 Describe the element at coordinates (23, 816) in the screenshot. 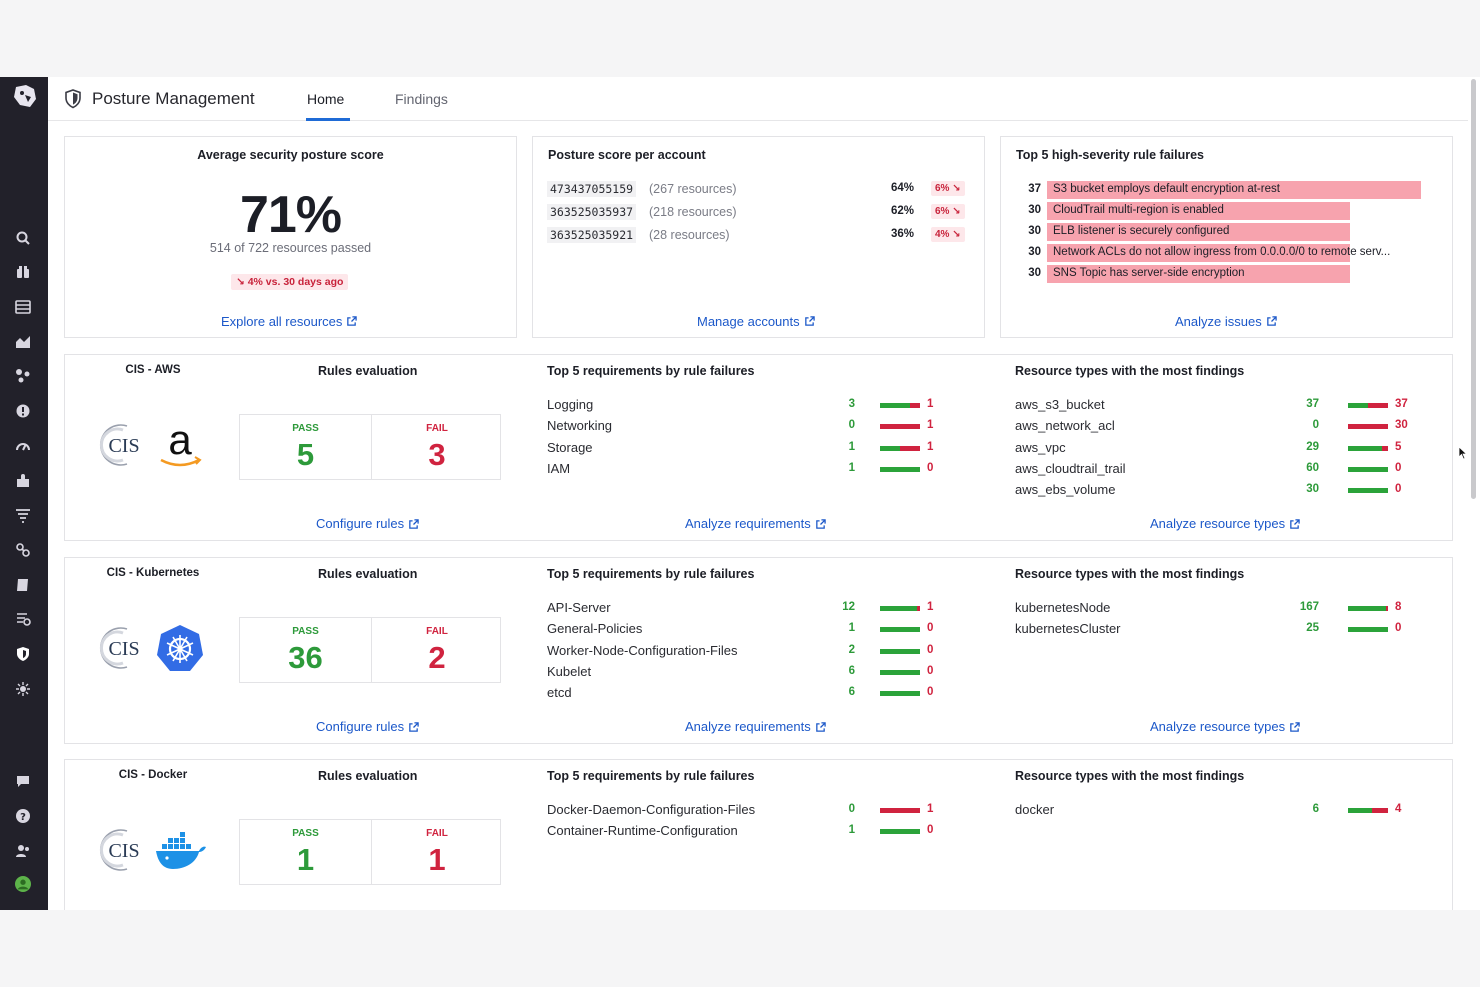

I see `help-icon: ?` at that location.